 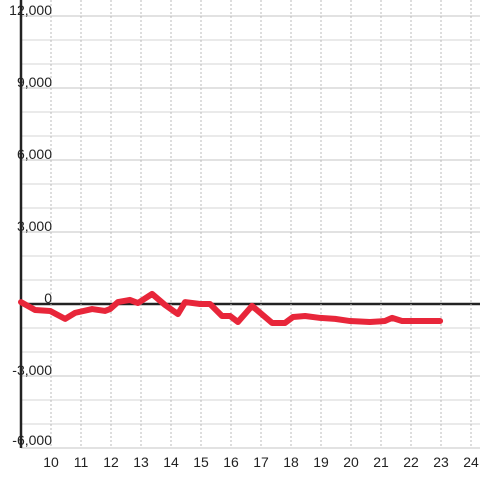 I want to click on x-tick-label: 22, so click(x=411, y=462).